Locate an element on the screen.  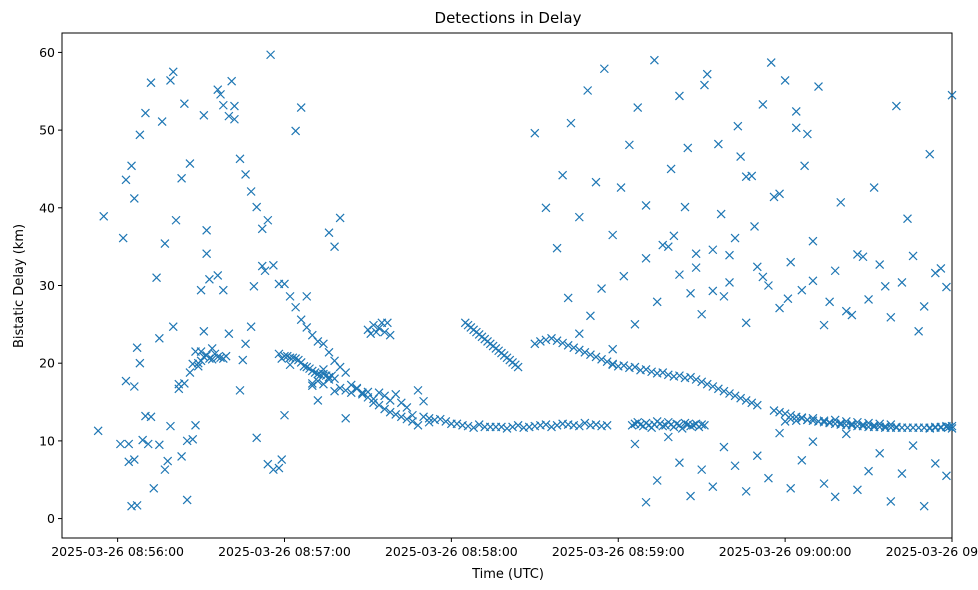
y-tick-label: 50 is located at coordinates (47, 130).